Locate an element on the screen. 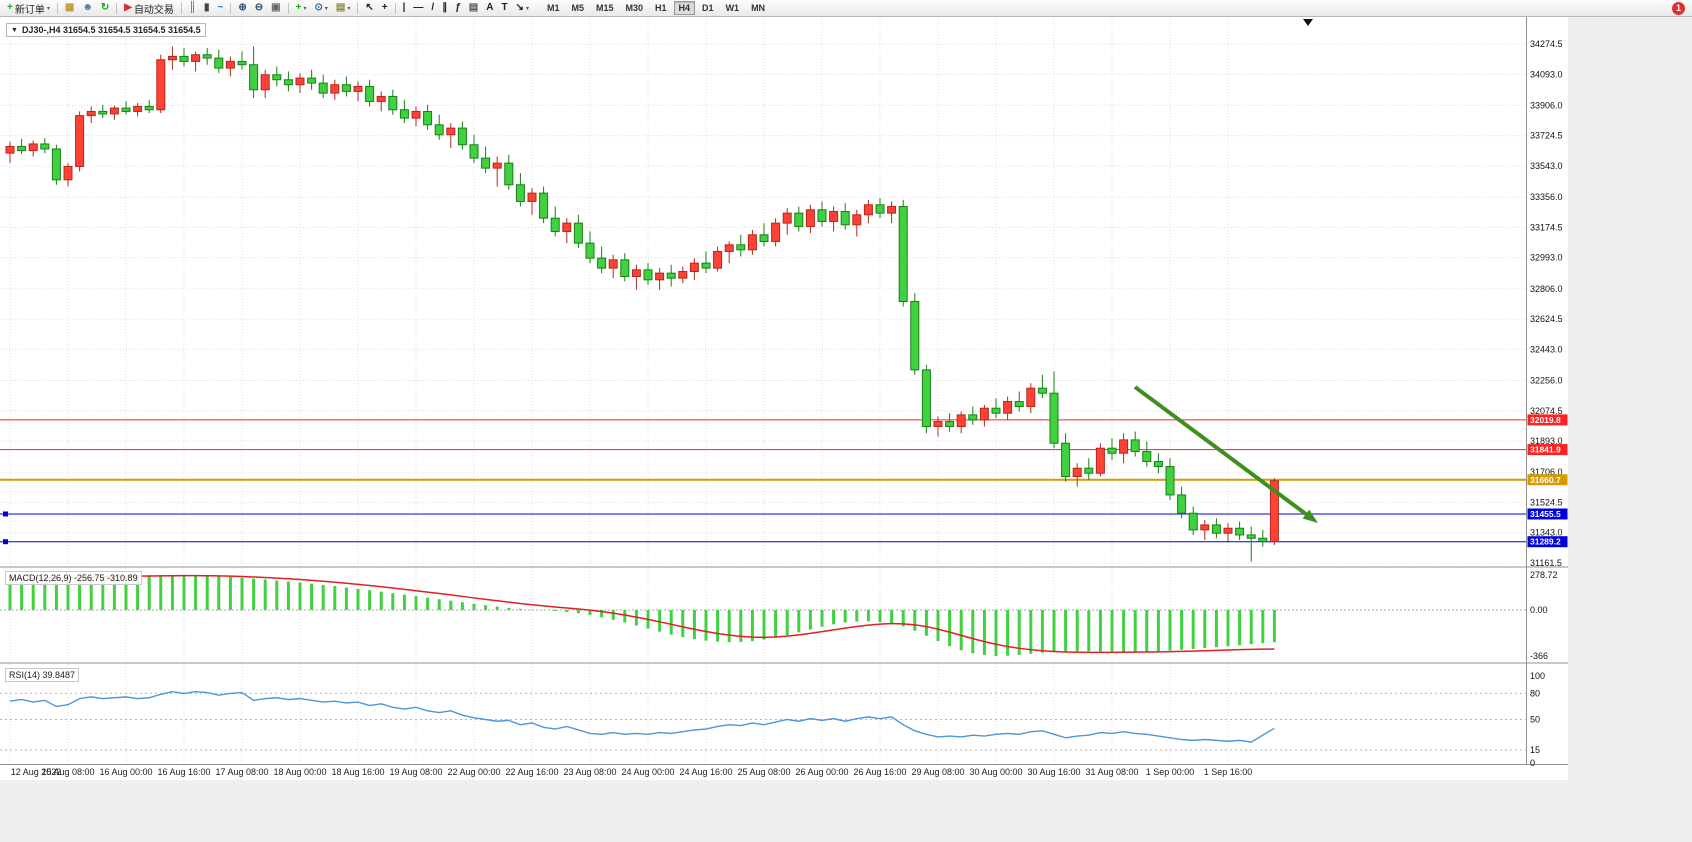 The width and height of the screenshot is (1692, 842). vertical-line-button: | is located at coordinates (404, 8).